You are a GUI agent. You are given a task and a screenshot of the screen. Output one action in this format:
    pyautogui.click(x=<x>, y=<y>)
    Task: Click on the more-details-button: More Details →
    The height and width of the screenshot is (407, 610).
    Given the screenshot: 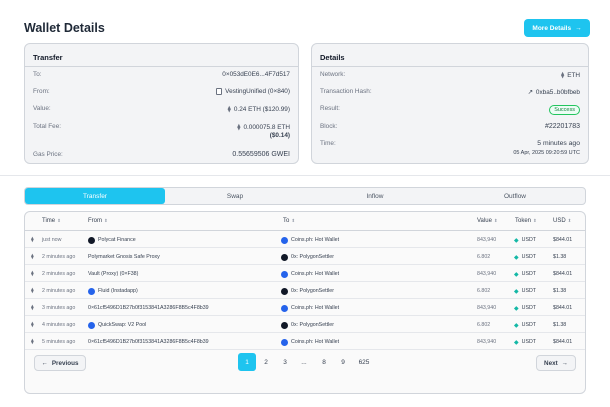 What is the action you would take?
    pyautogui.click(x=557, y=28)
    